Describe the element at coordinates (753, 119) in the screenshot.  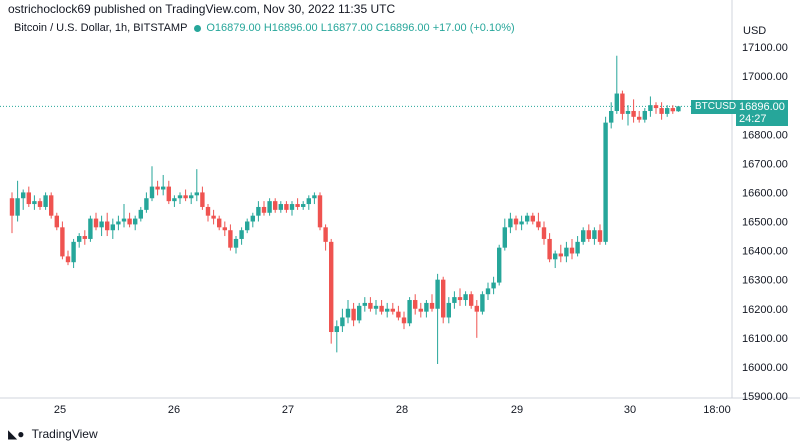
I see `bar-countdown: 24:27` at that location.